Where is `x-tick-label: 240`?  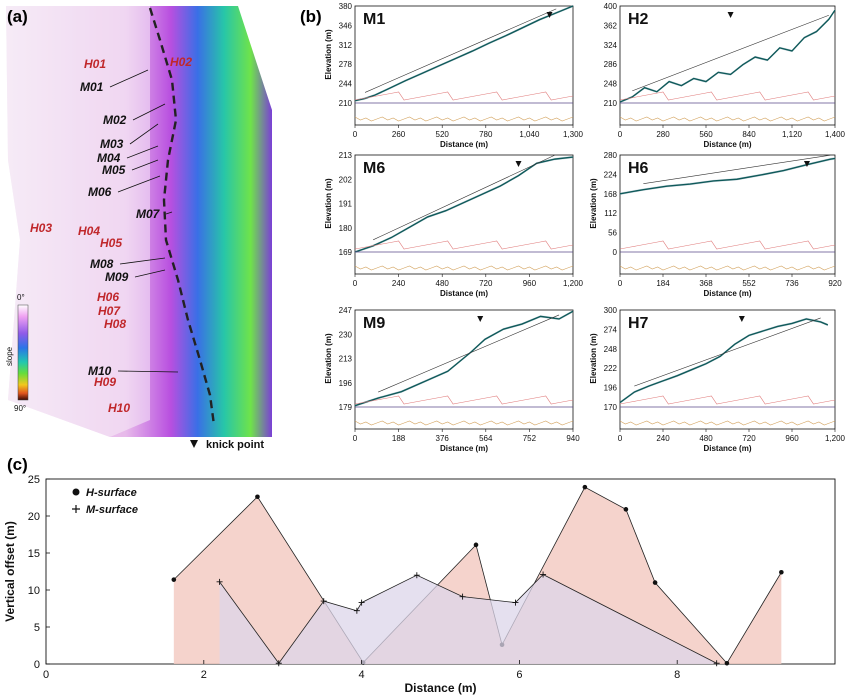
x-tick-label: 240 is located at coordinates (399, 283).